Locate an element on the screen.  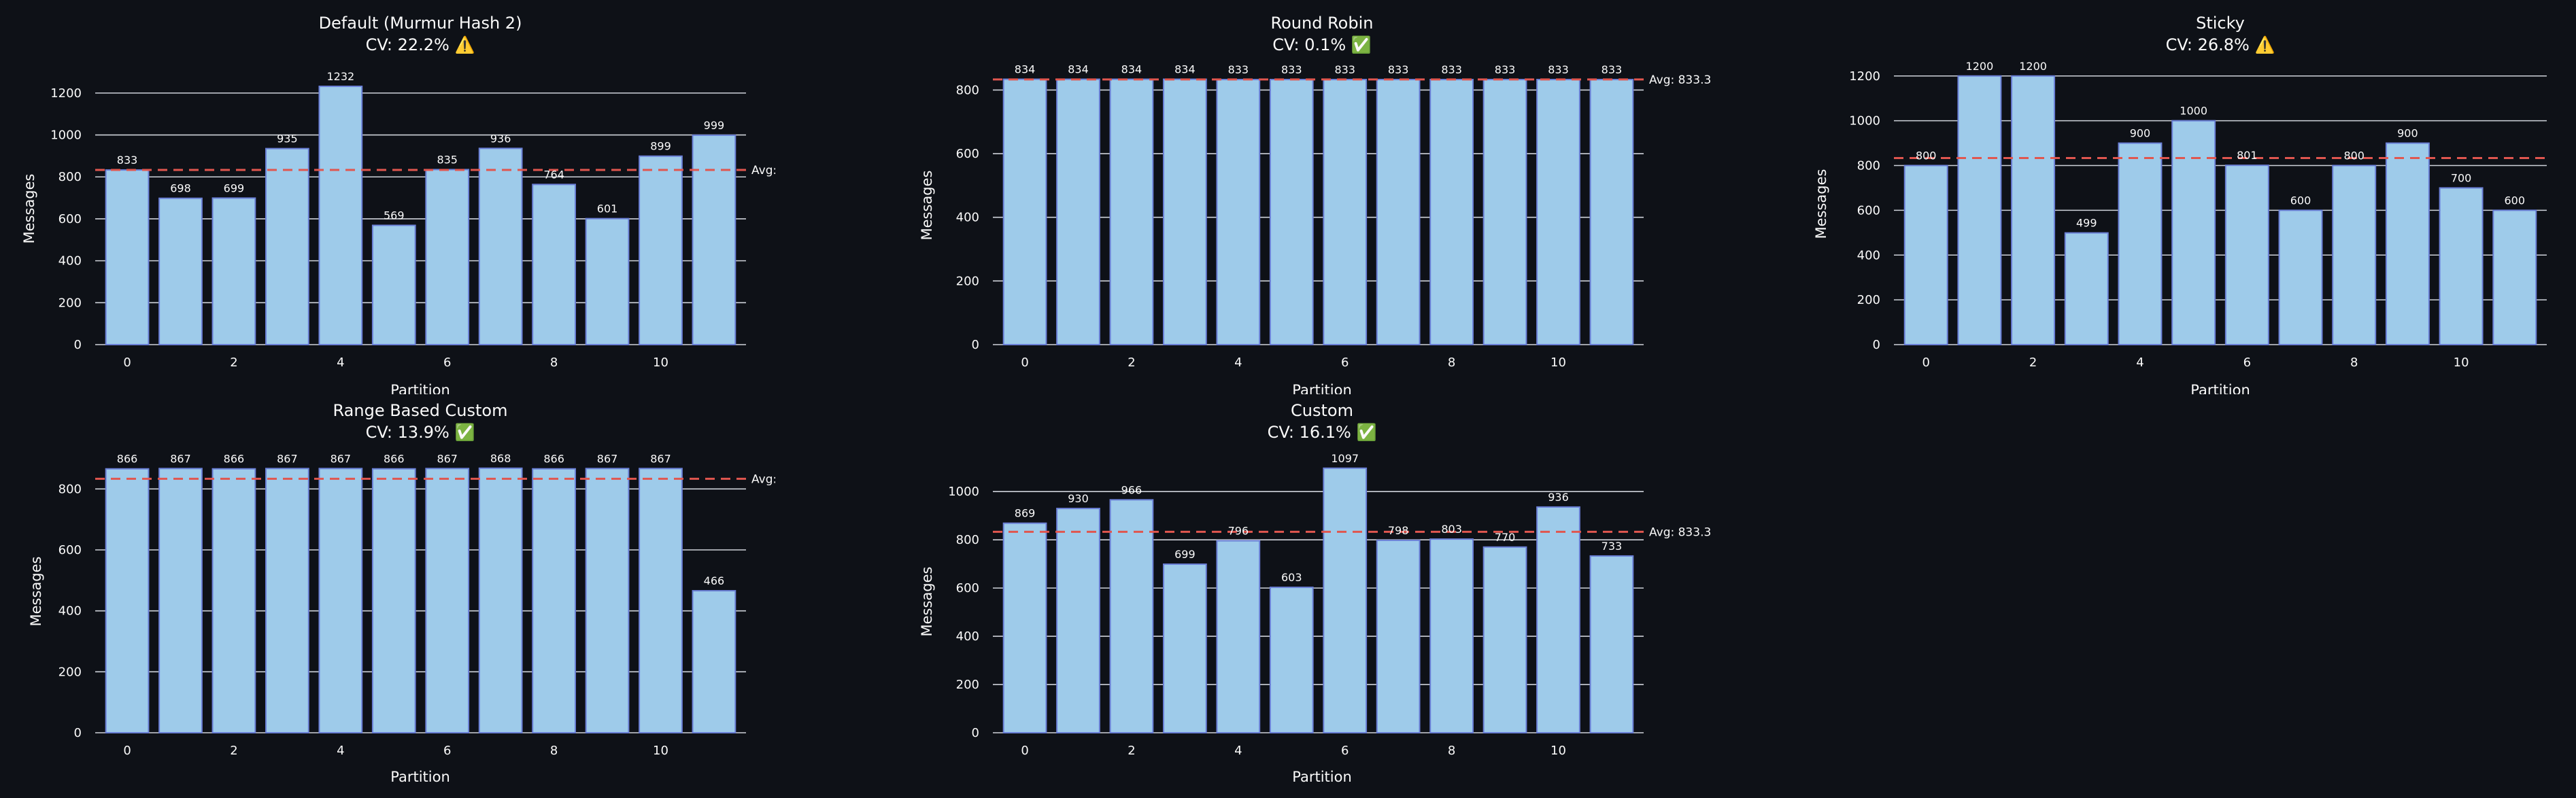
bar-value-label: 770 is located at coordinates (1505, 537).